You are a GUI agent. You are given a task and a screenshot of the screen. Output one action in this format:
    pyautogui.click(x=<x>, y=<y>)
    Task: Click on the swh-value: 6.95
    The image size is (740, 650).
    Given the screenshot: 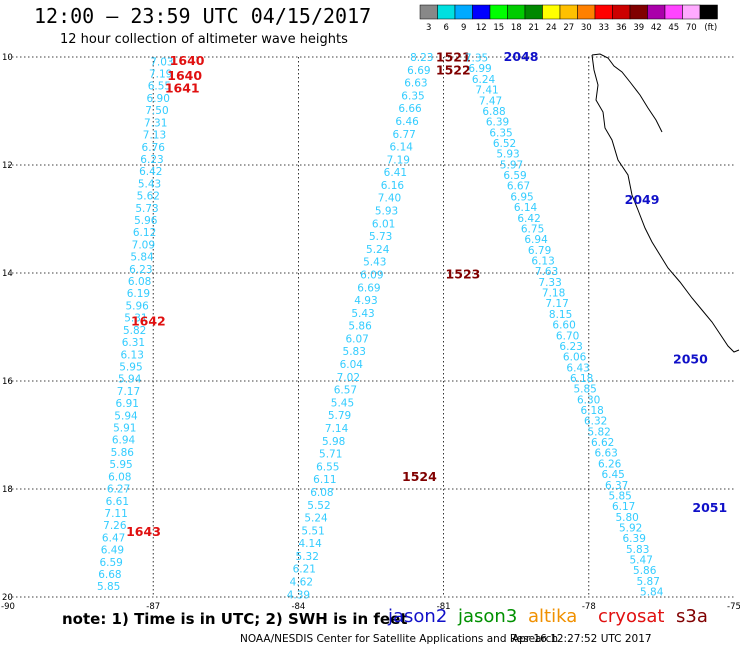 What is the action you would take?
    pyautogui.click(x=521, y=197)
    